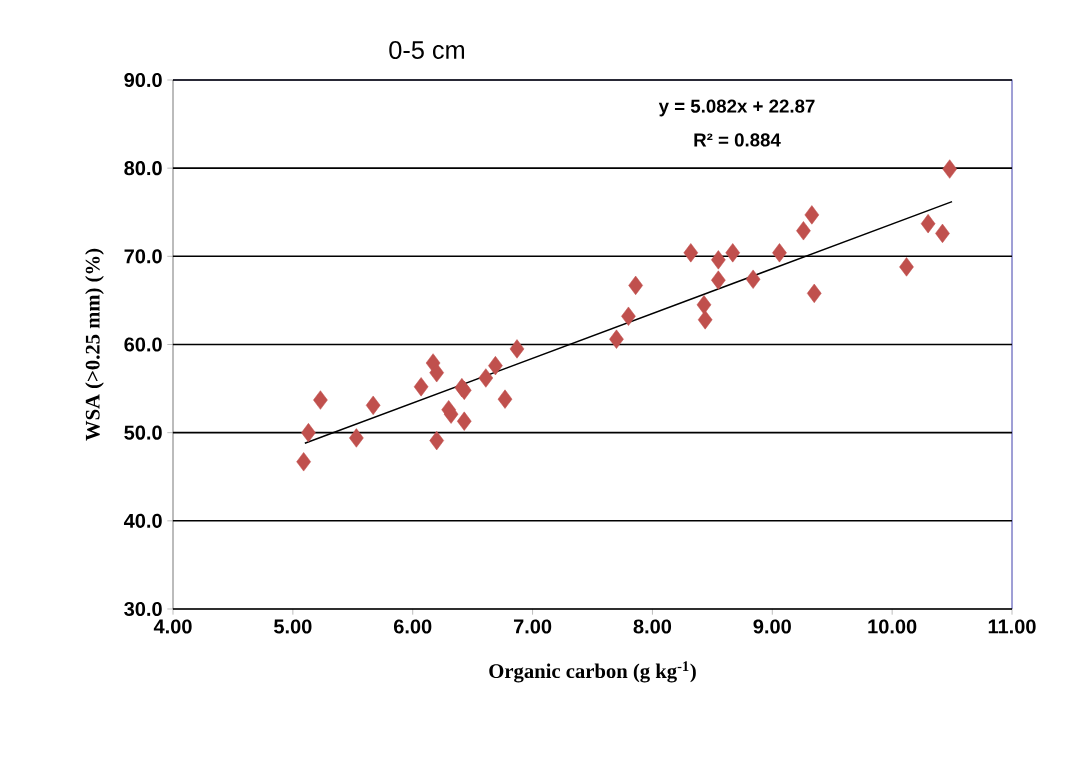 This screenshot has height=766, width=1068. I want to click on y-axis-title: WSA (>0.25 mm) (%), so click(94, 344).